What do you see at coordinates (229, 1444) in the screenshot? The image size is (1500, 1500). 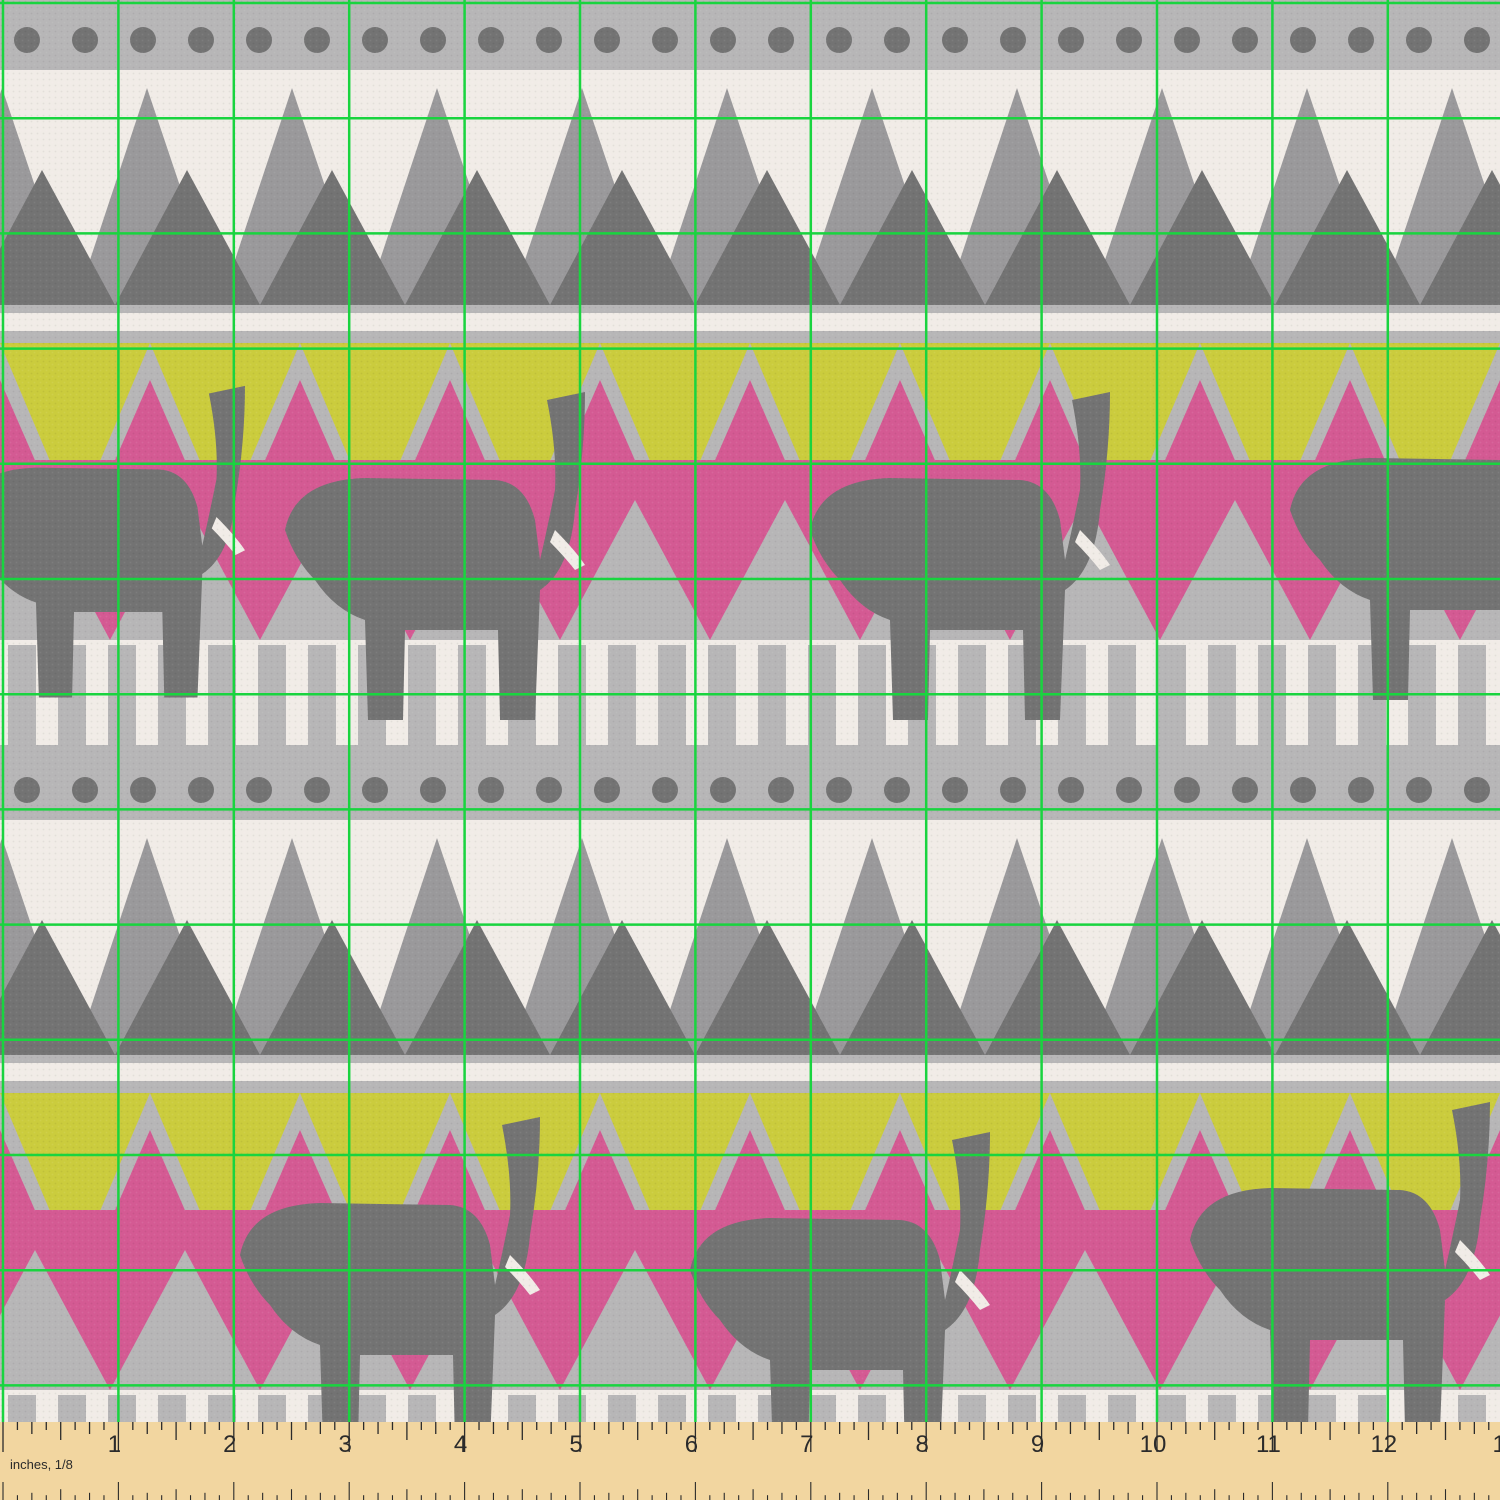 I see `ruler-number: 2` at bounding box center [229, 1444].